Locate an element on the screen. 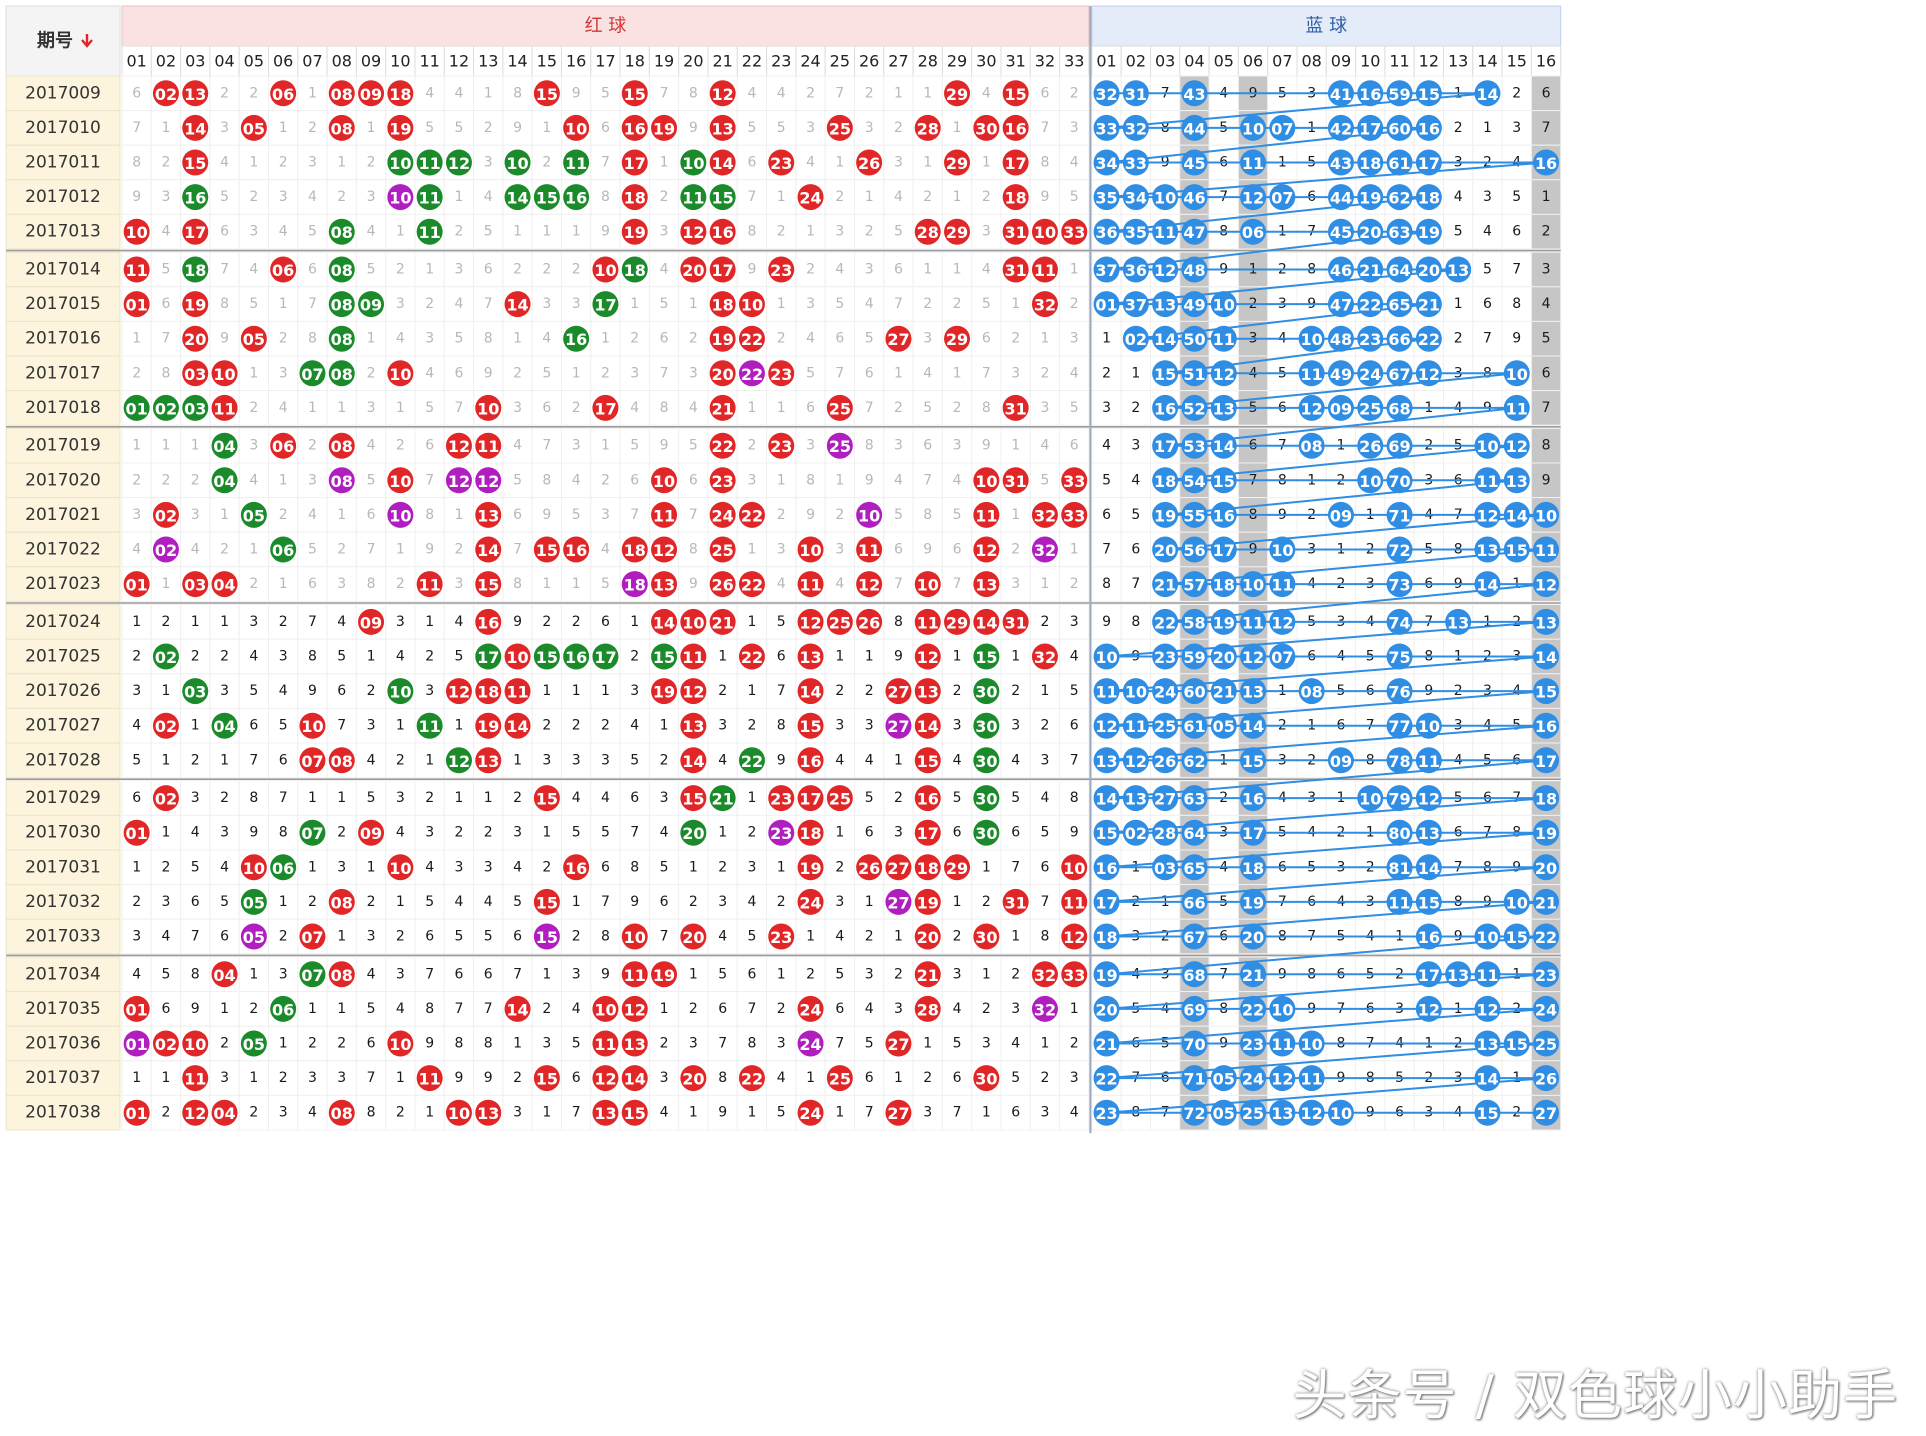  red-ball-number: 20 is located at coordinates (195, 339).